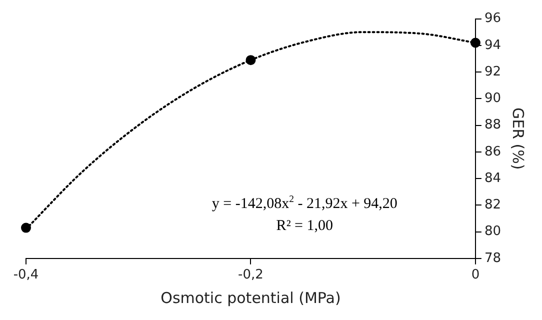 The image size is (542, 320). Describe the element at coordinates (493, 205) in the screenshot. I see `y-tick-label: 82` at that location.